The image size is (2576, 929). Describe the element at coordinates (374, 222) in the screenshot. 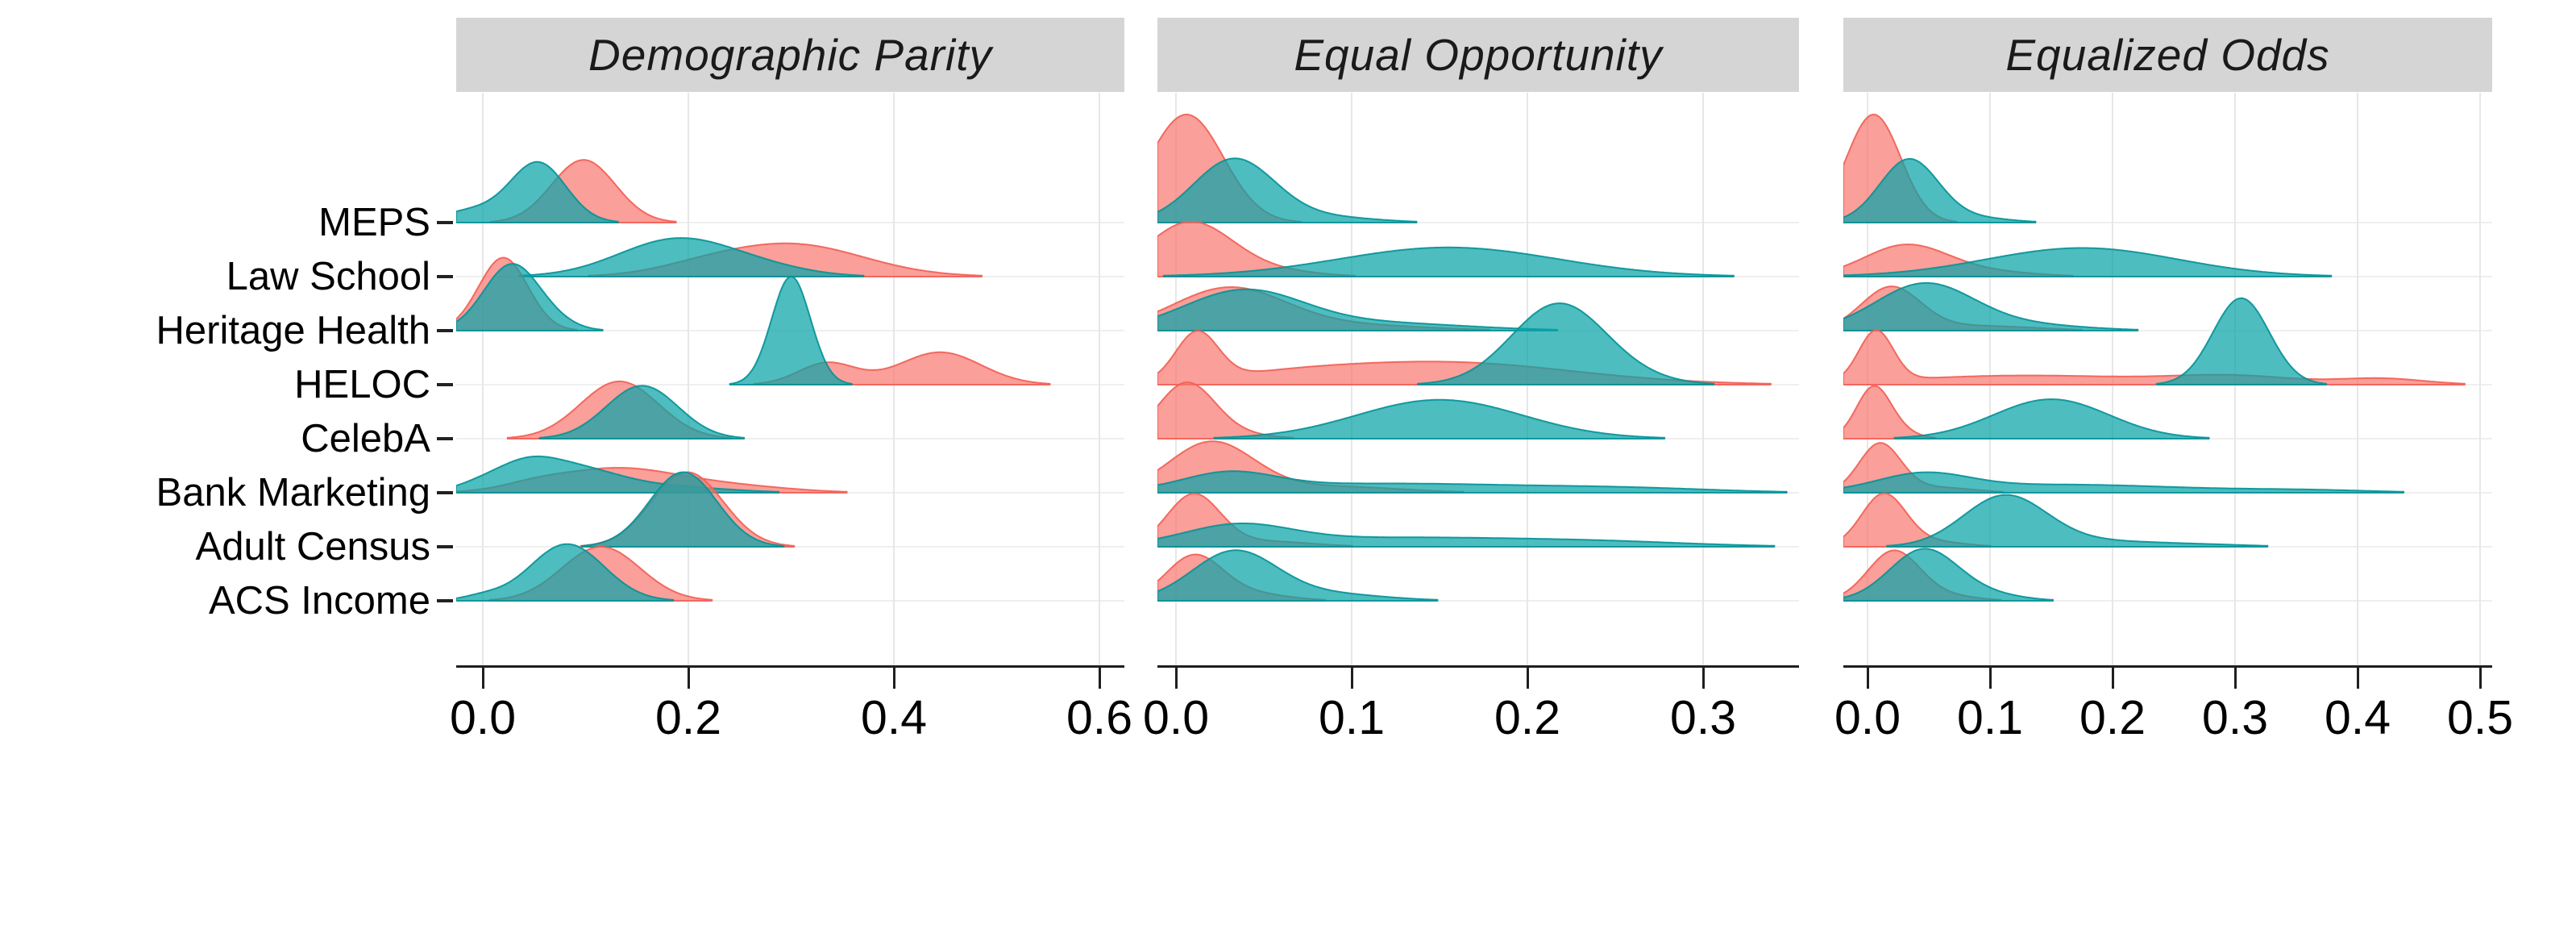

I see `y-axis-label-meps: MEPS` at that location.